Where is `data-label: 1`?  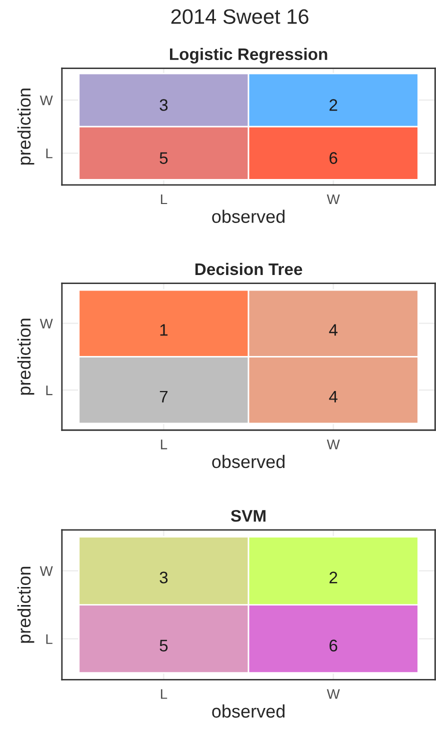
data-label: 1 is located at coordinates (164, 330).